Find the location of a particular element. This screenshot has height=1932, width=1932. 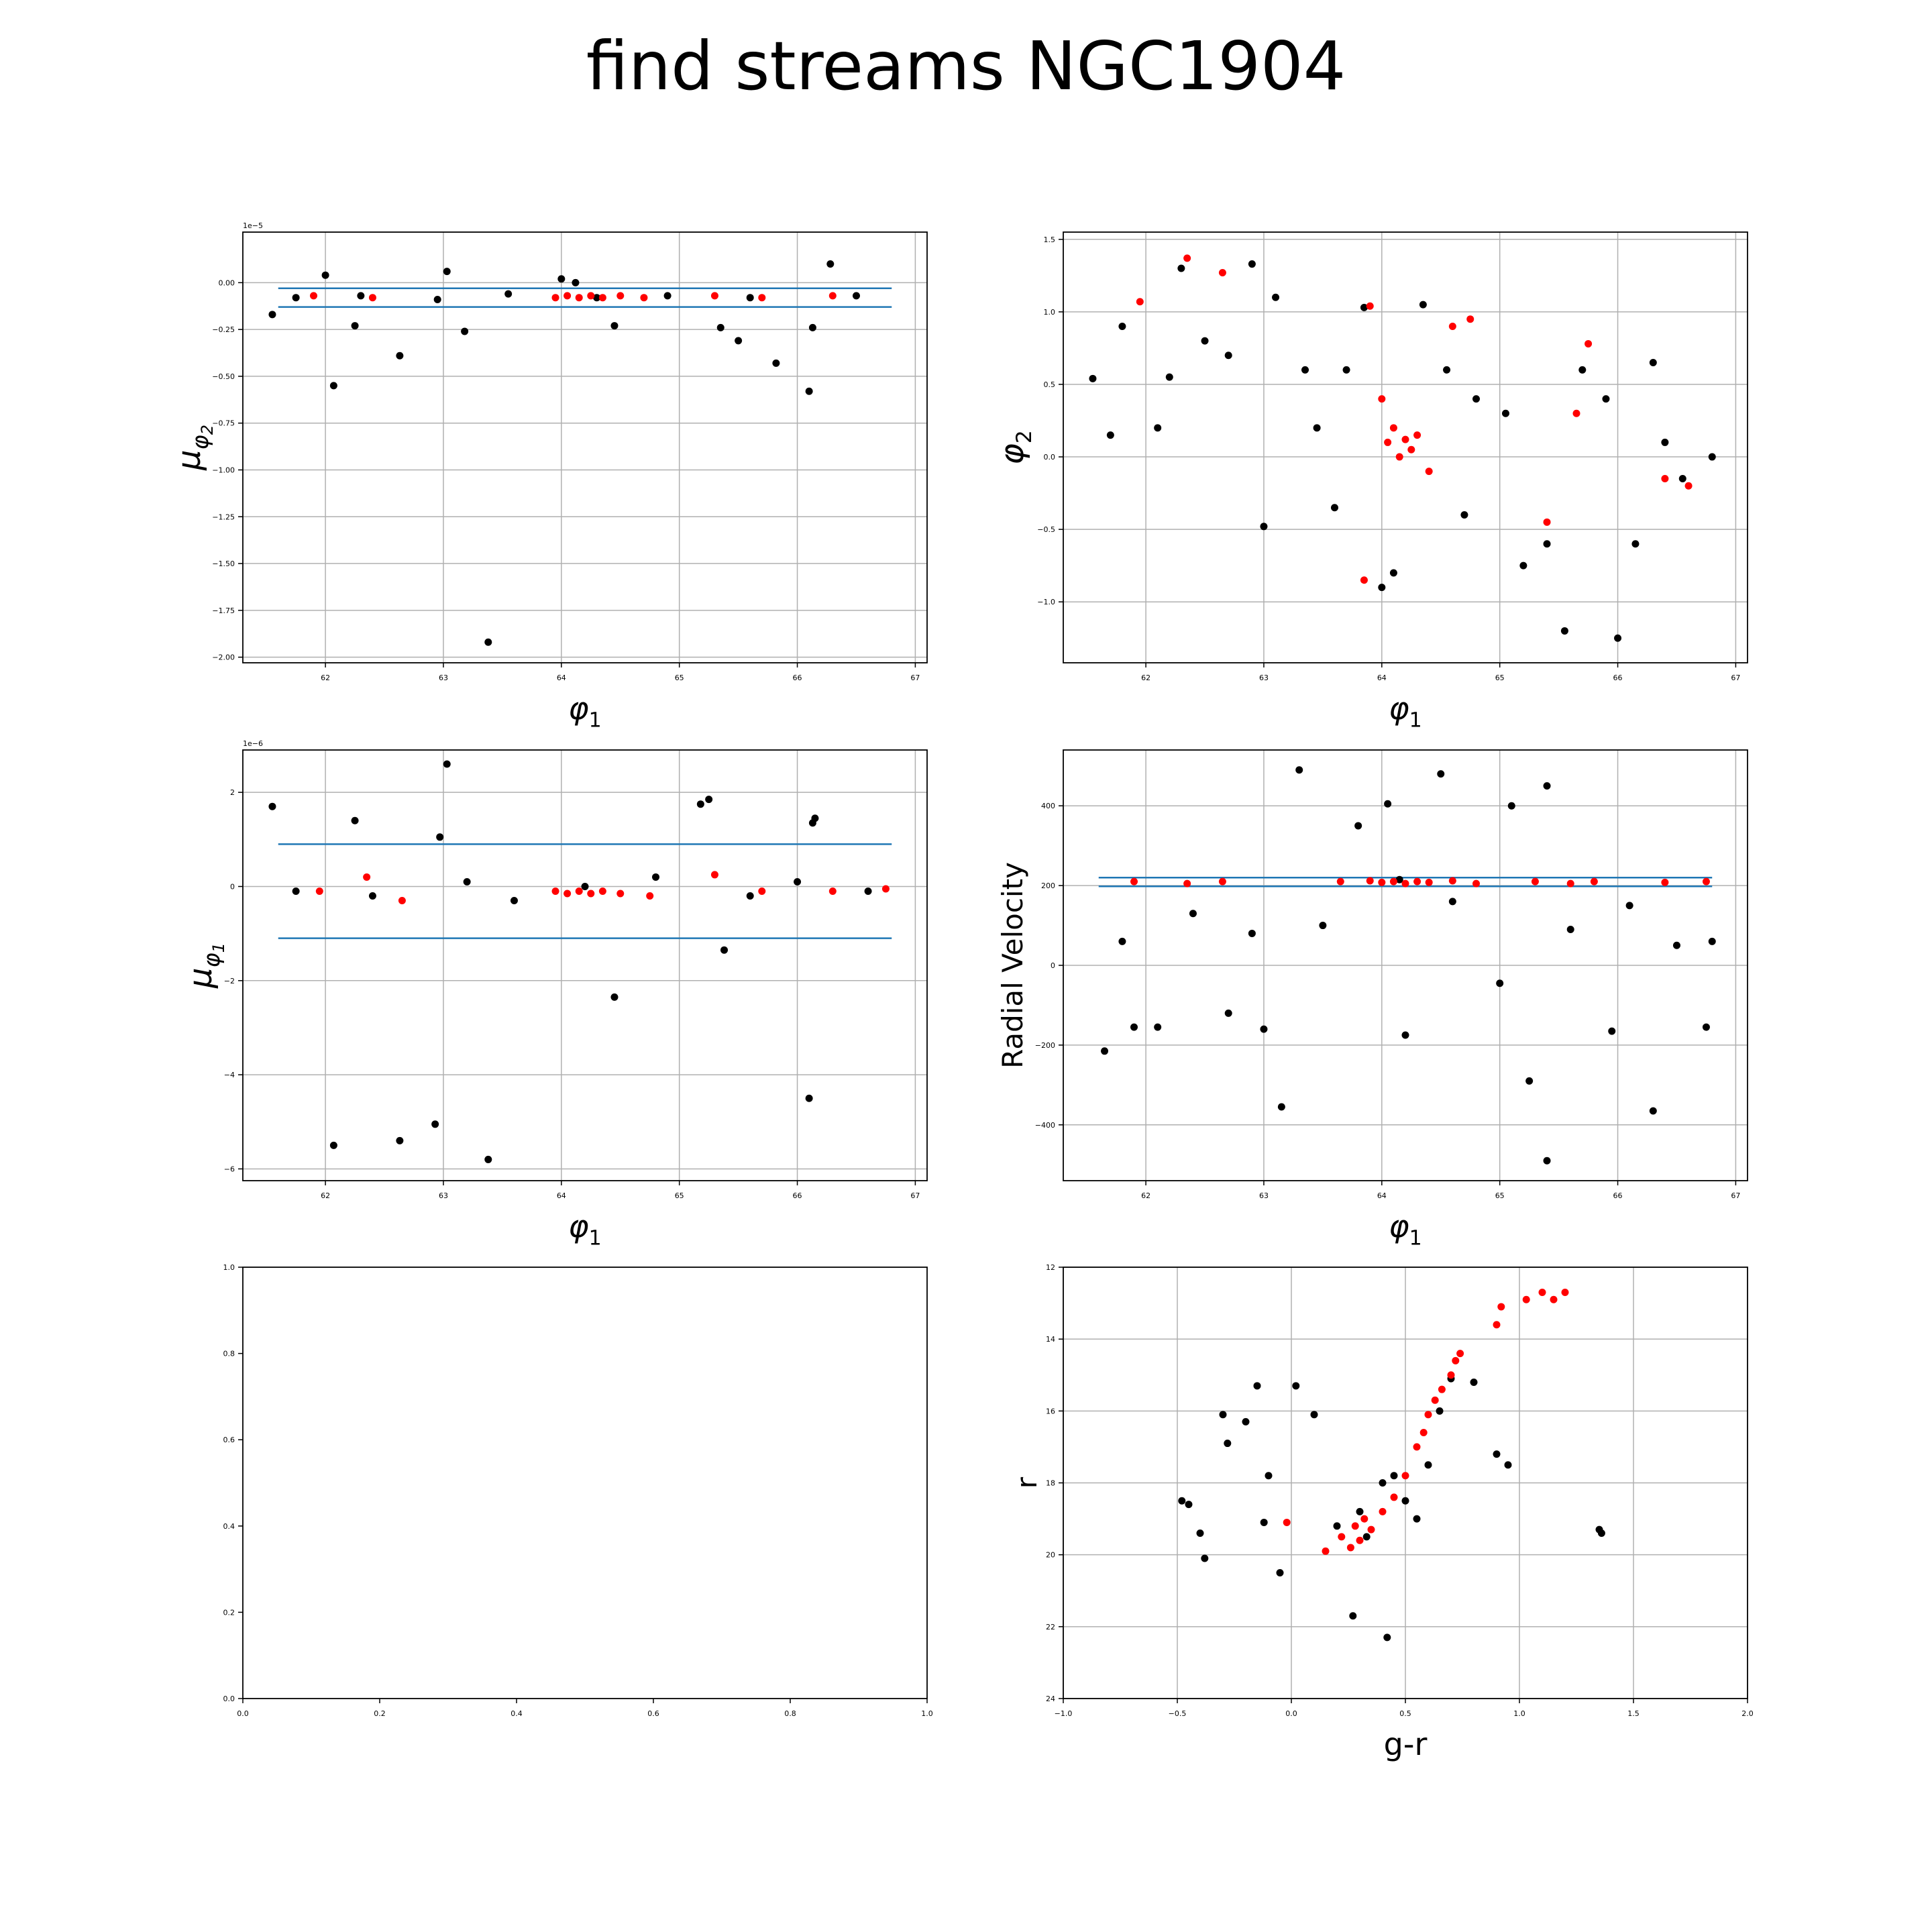

y-axis-label: Radial Velocity is located at coordinates (1012, 965).